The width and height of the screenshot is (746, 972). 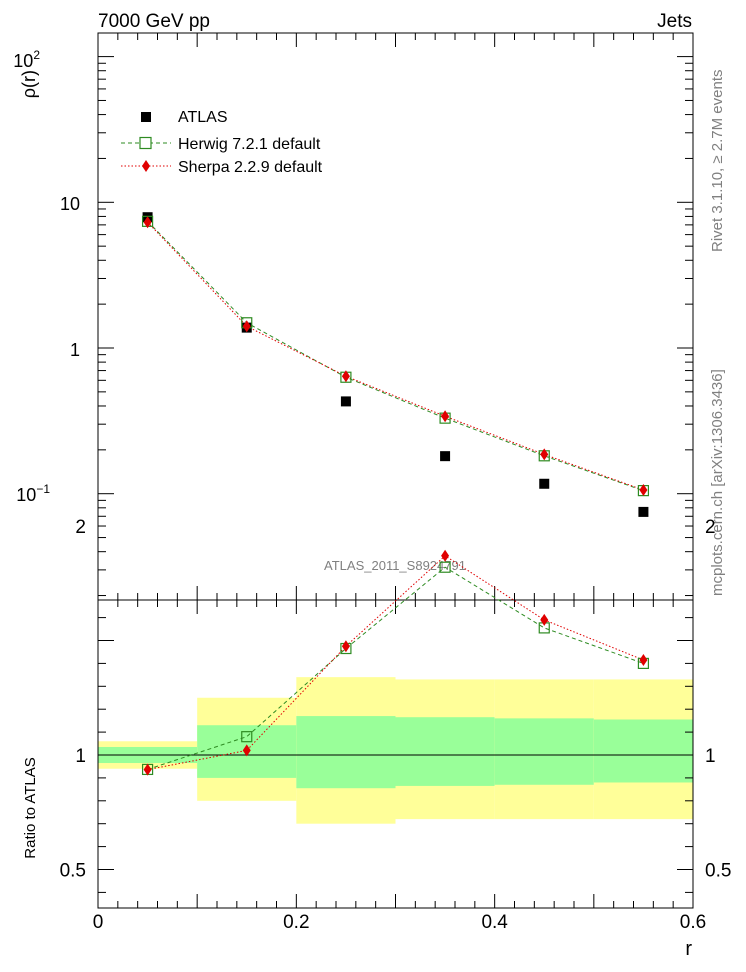 I want to click on analysis-id: ATLAS_2011_S8924791, so click(x=395, y=565).